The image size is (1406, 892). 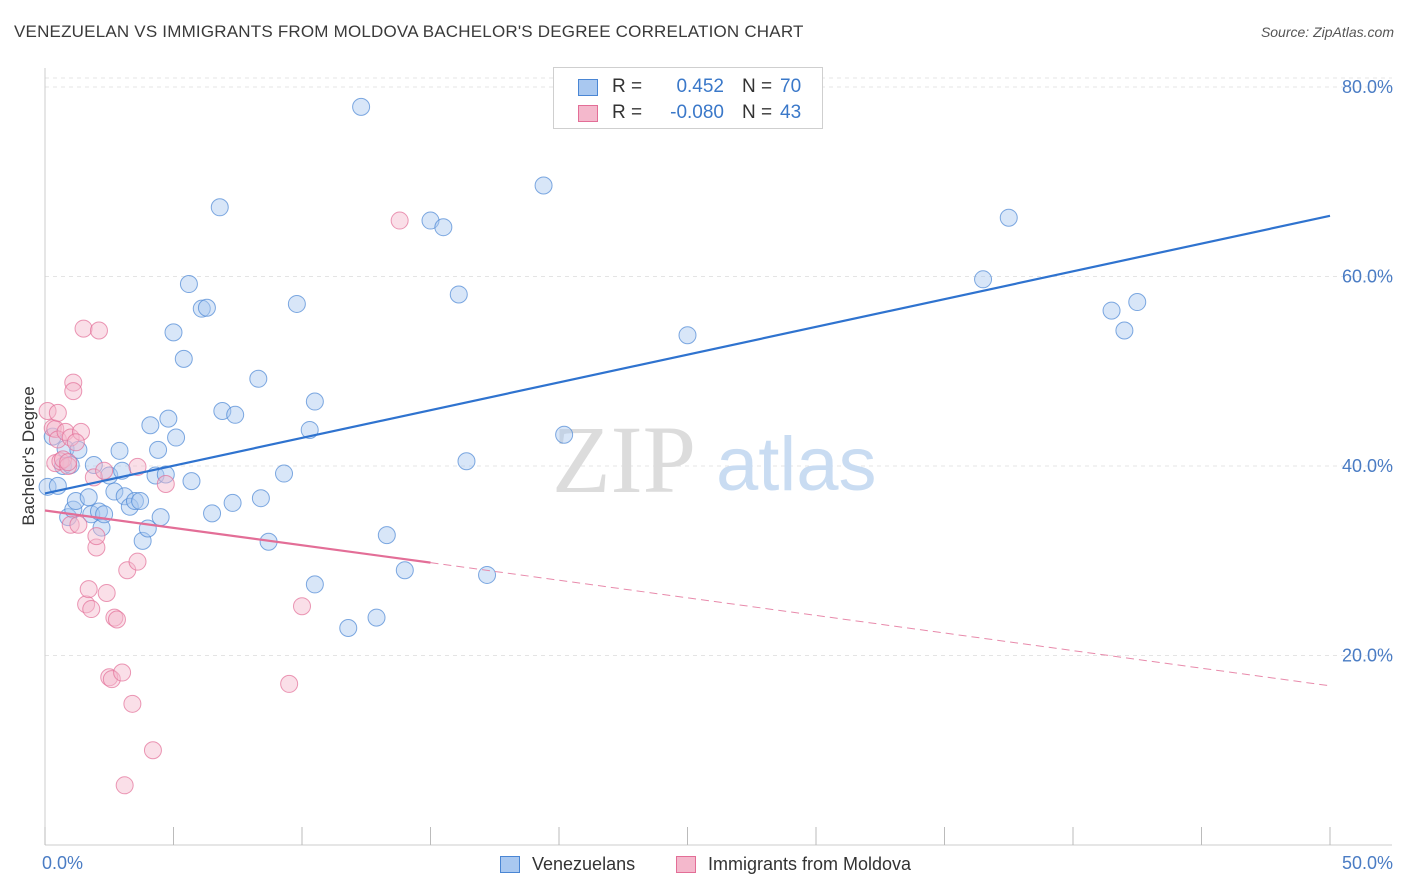 What do you see at coordinates (237, 536) in the screenshot?
I see `moldova-trend-line` at bounding box center [237, 536].